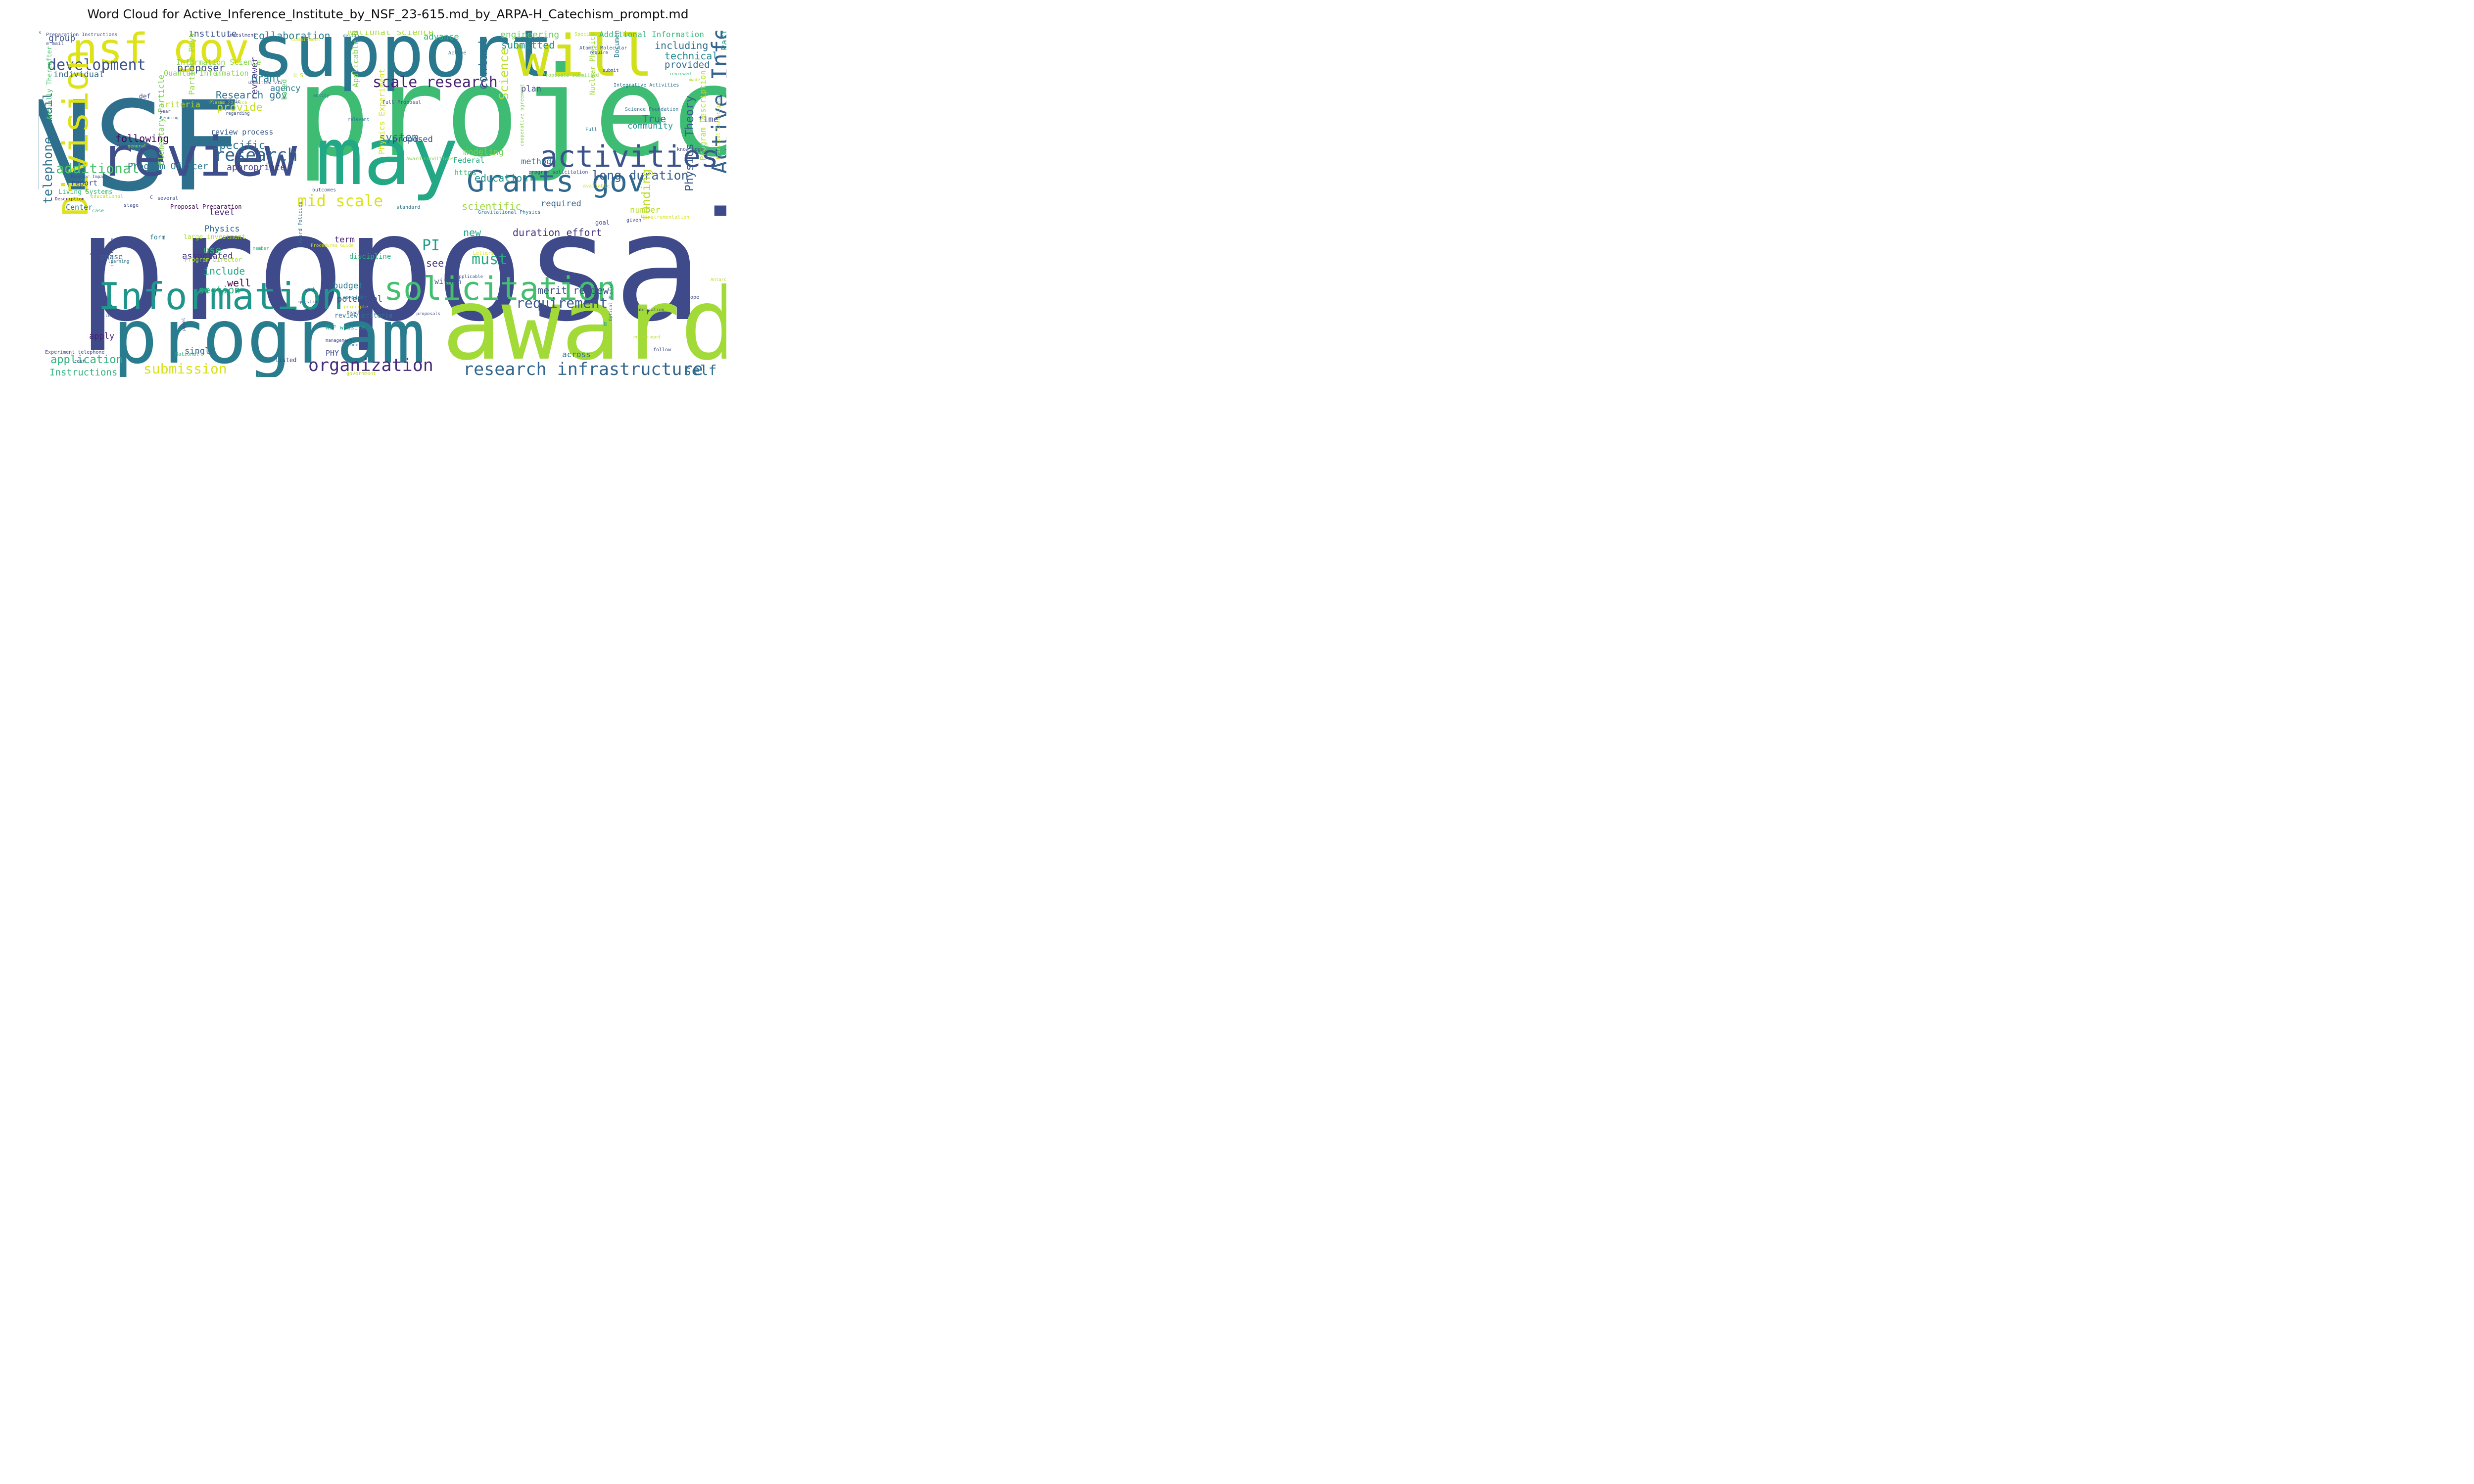 The width and height of the screenshot is (2474, 1484). What do you see at coordinates (511, 112) in the screenshot?
I see `cloud-word-project: project` at bounding box center [511, 112].